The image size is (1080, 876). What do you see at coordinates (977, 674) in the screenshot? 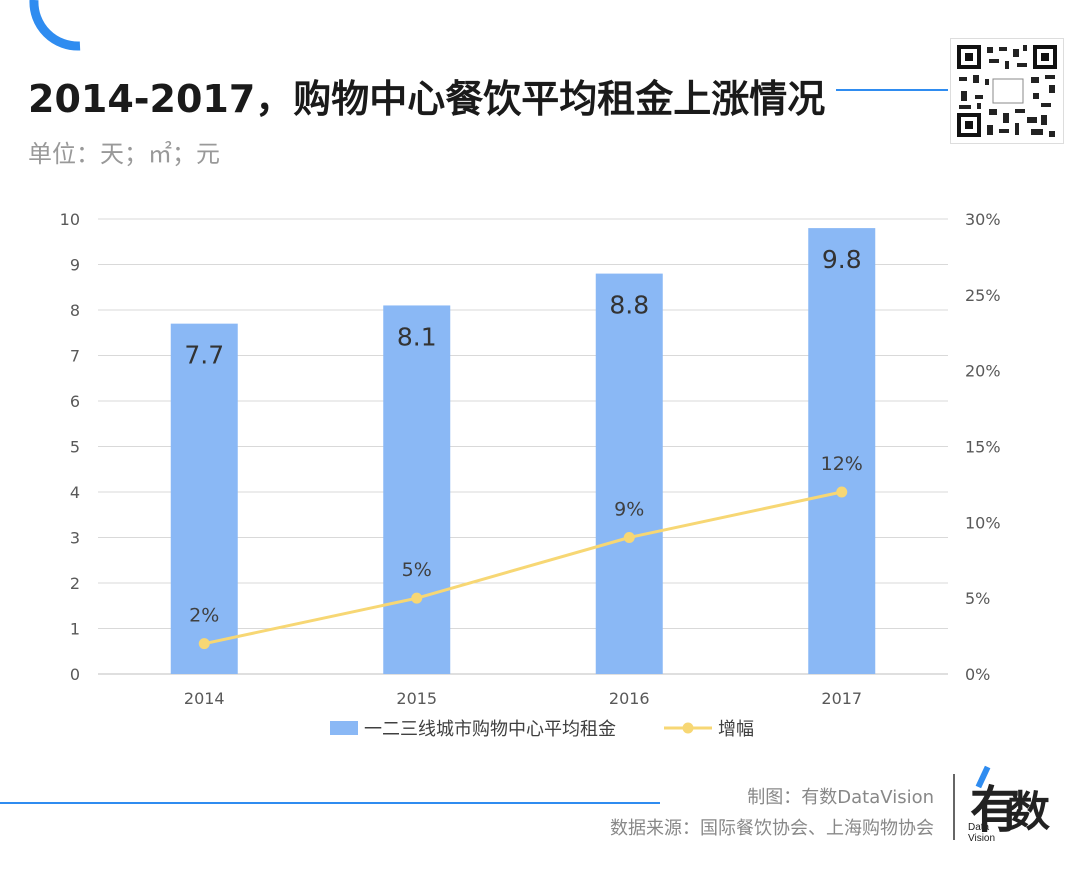
I see `y-tick-label-right: 0%` at bounding box center [977, 674].